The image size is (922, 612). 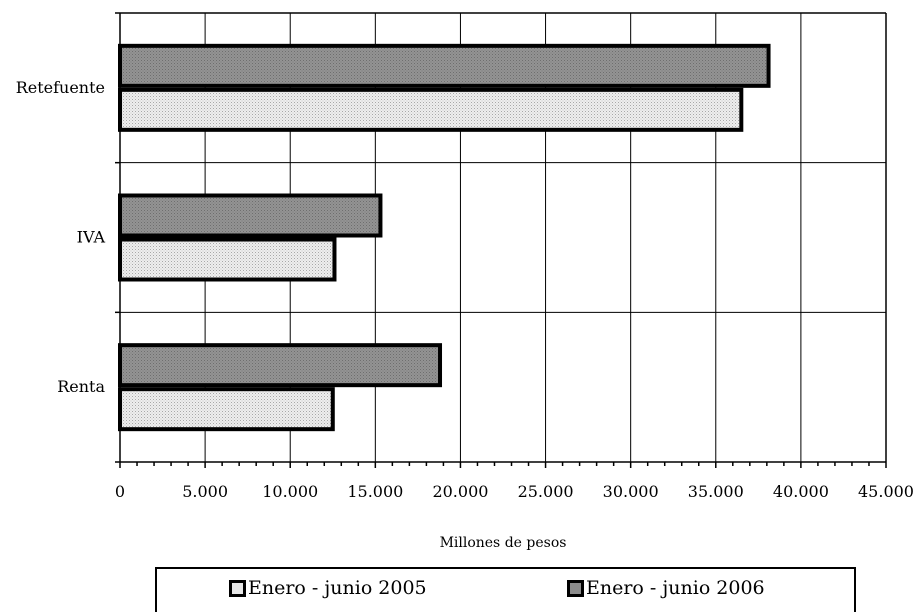 I want to click on x-tick-label-3: 15.000, so click(x=375, y=491).